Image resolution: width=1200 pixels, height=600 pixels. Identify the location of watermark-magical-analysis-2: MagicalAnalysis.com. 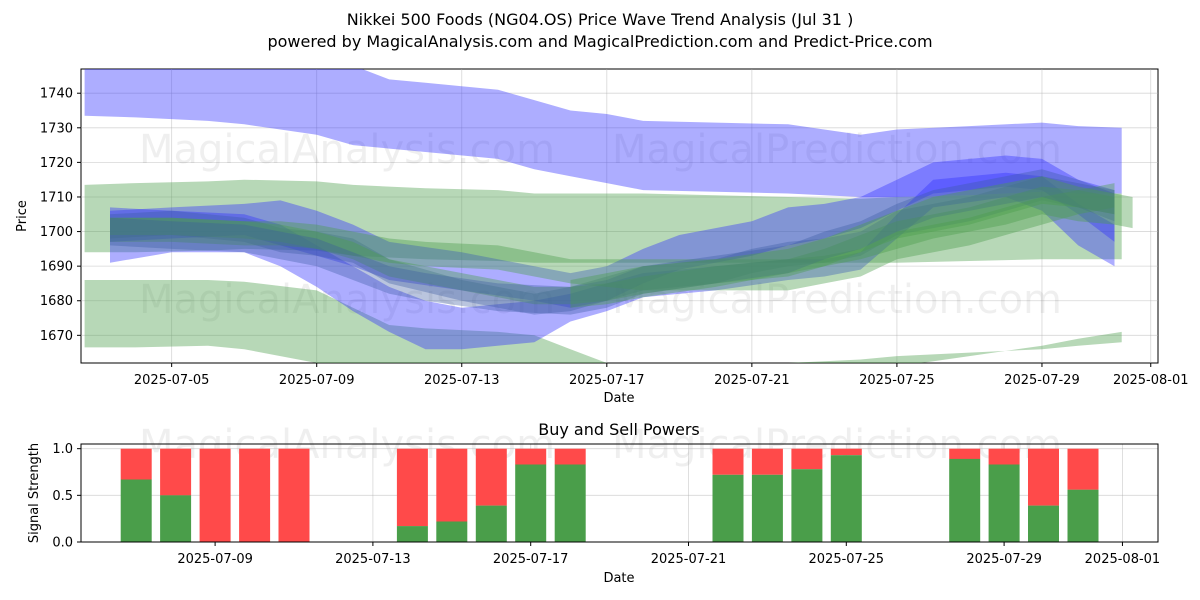
(347, 300).